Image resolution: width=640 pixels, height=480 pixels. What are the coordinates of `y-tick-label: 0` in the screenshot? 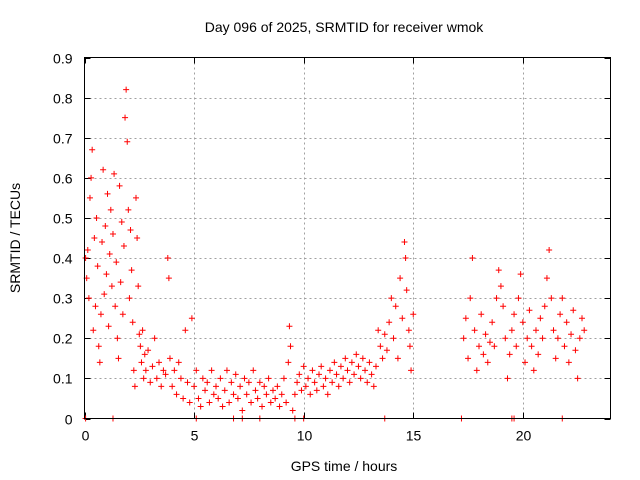 It's located at (69, 420).